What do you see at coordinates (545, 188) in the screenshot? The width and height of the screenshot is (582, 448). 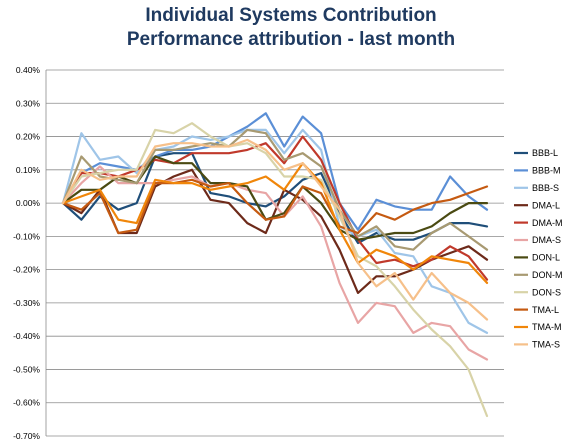 I see `legend-label-bbb-s: BBB-S` at bounding box center [545, 188].